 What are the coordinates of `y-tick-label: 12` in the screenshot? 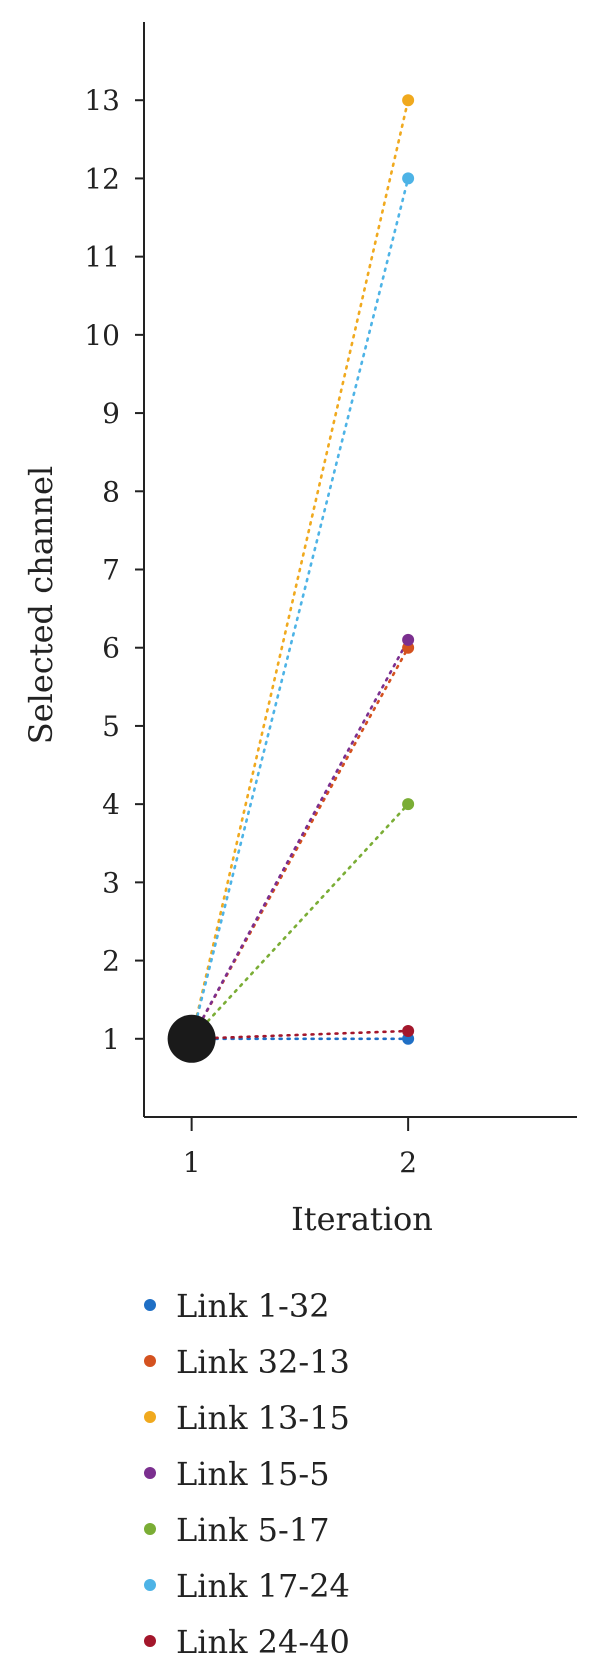 It's located at (102, 178).